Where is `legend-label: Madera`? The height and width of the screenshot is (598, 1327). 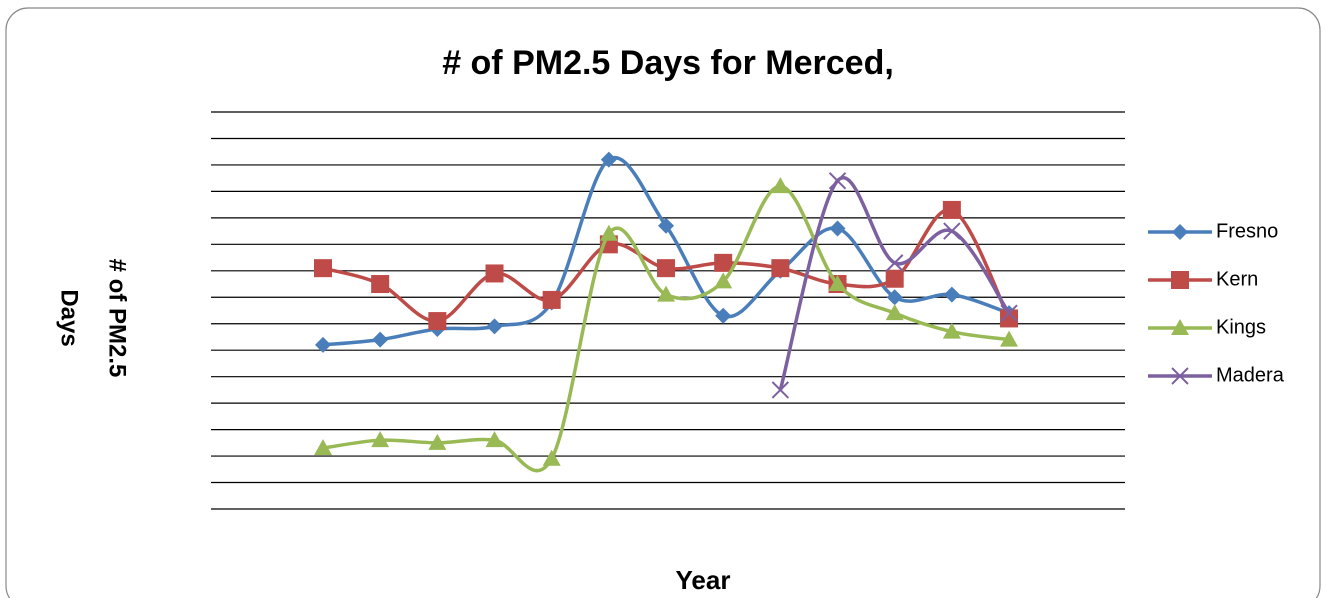
legend-label: Madera is located at coordinates (1250, 375).